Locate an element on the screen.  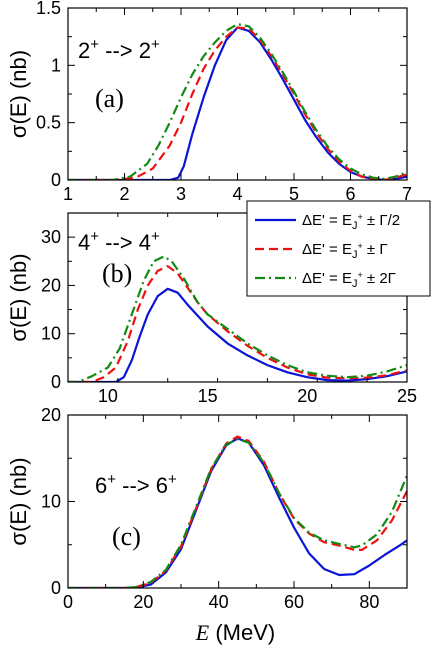
x-axis-title: E (MeV) is located at coordinates (235, 632).